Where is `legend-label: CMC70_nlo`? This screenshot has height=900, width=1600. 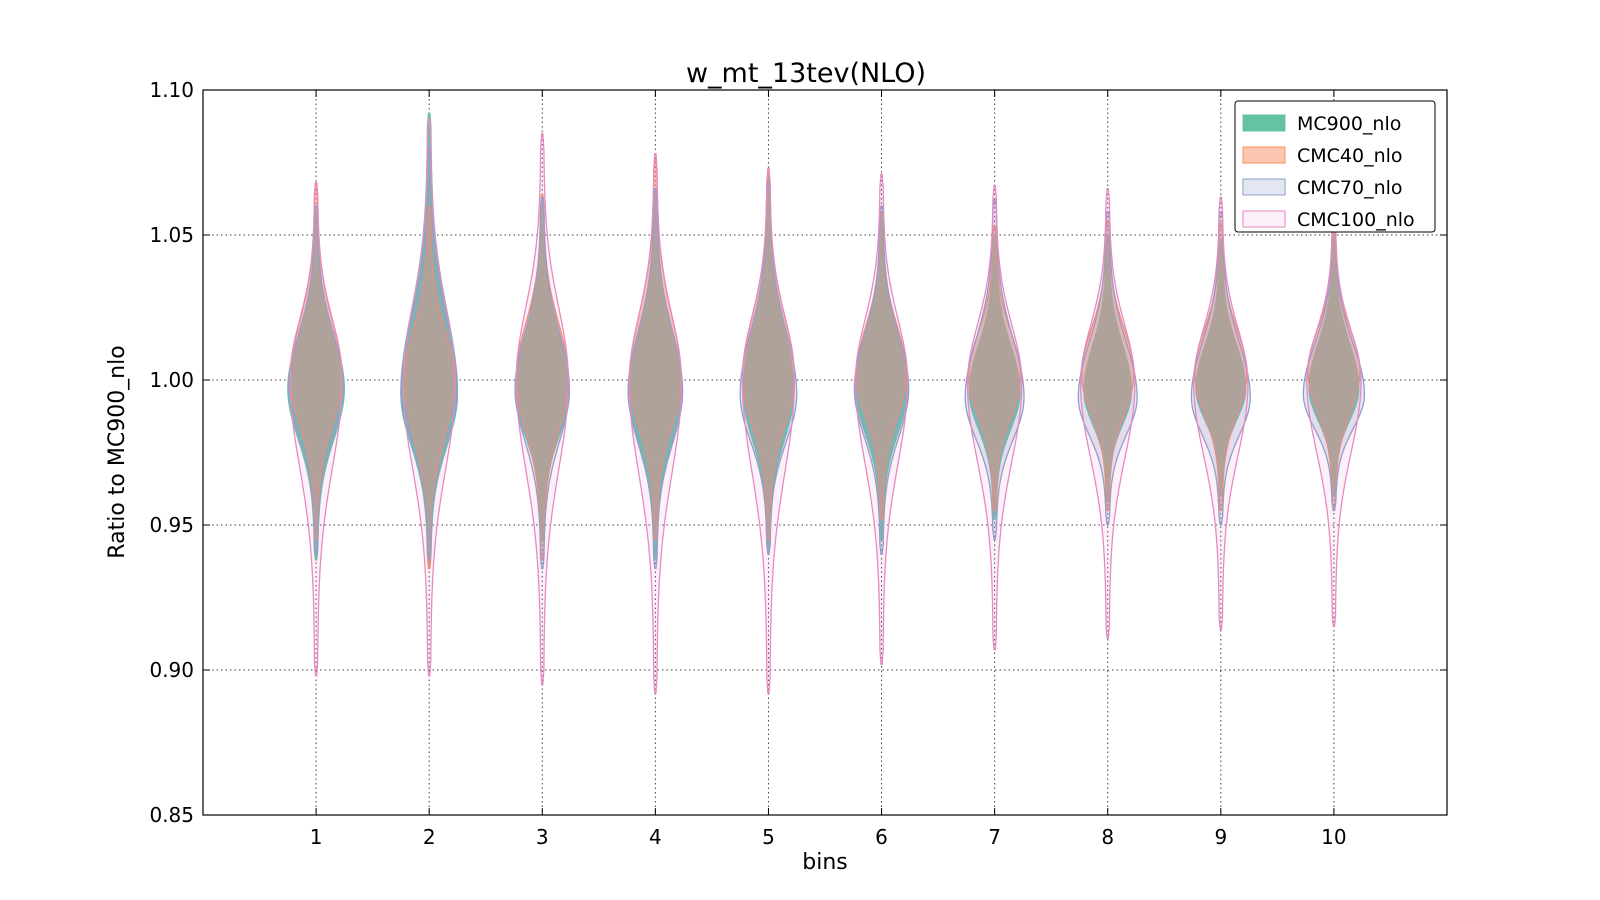
legend-label: CMC70_nlo is located at coordinates (1350, 188).